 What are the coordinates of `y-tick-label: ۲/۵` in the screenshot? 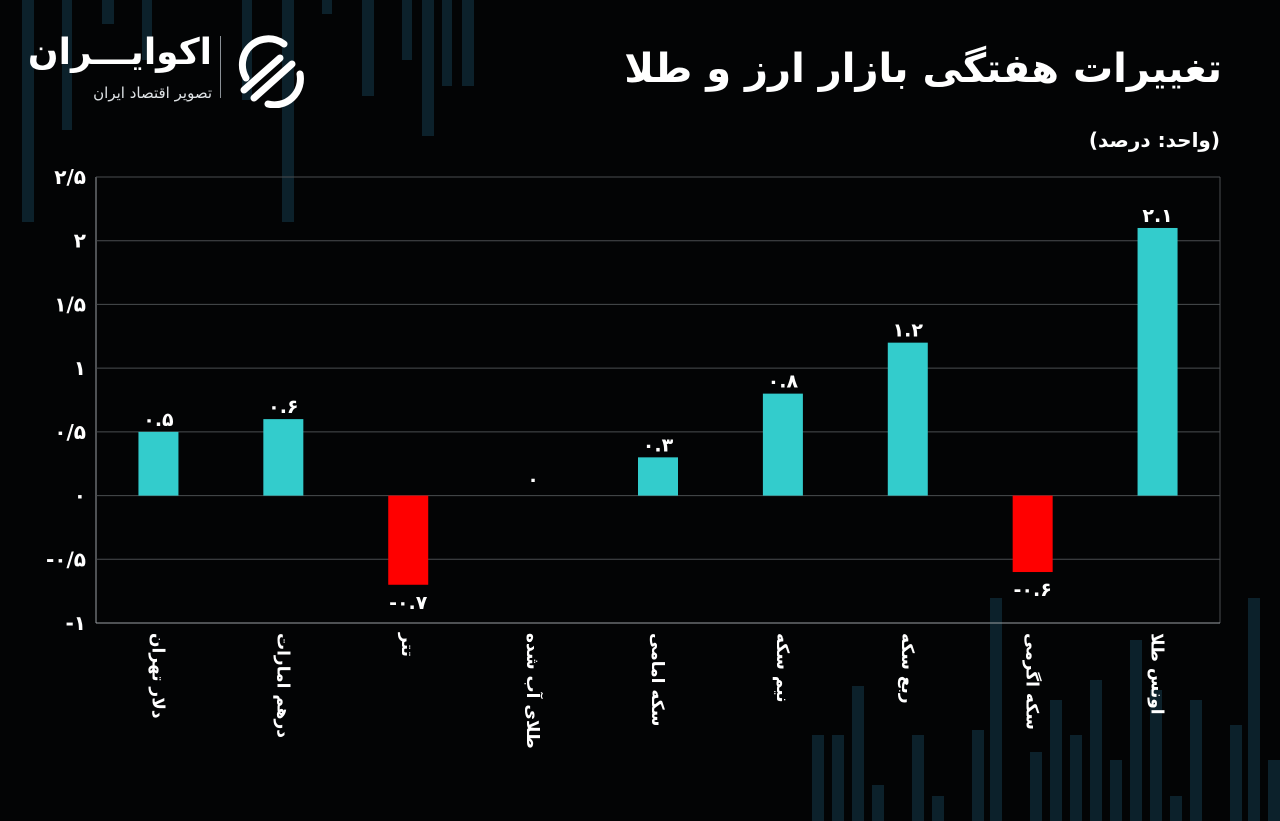 It's located at (70, 177).